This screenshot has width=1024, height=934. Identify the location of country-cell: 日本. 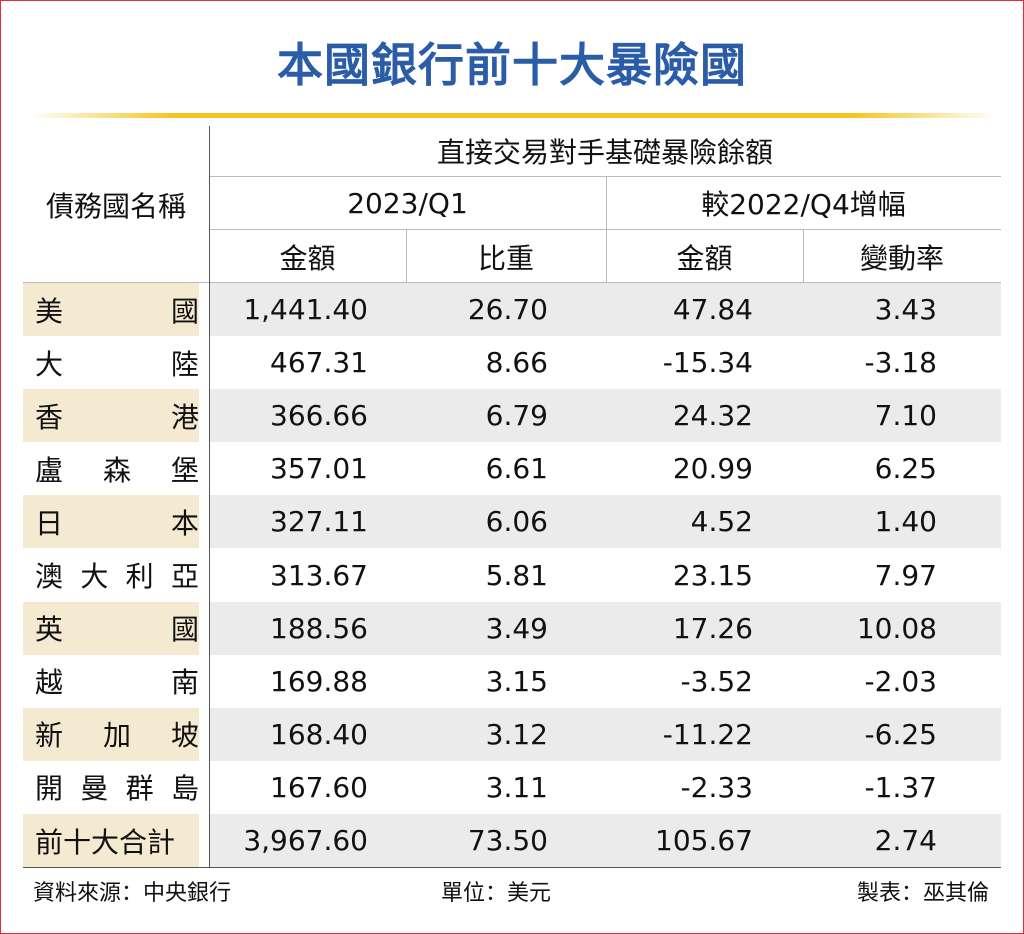
(111, 522).